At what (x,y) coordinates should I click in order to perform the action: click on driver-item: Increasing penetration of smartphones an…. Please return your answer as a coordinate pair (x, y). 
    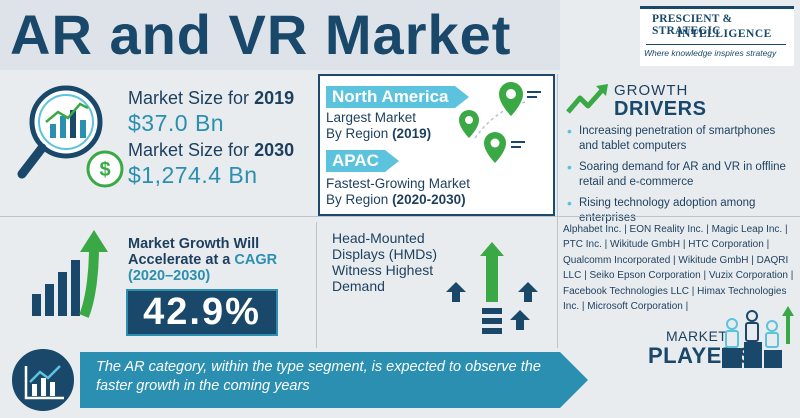
    Looking at the image, I should click on (680, 139).